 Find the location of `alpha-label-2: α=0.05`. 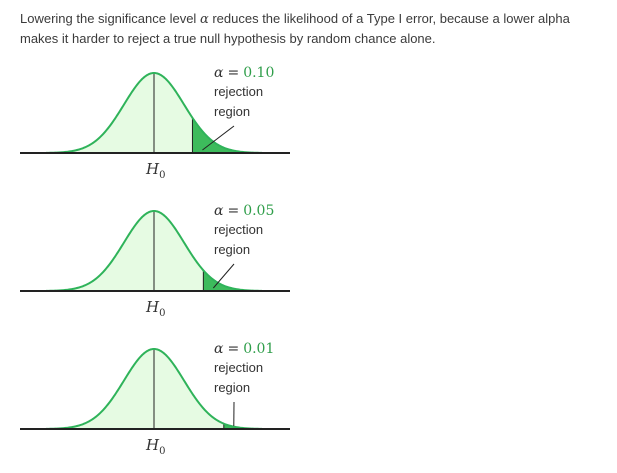

alpha-label-2: α=0.05 is located at coordinates (244, 211).